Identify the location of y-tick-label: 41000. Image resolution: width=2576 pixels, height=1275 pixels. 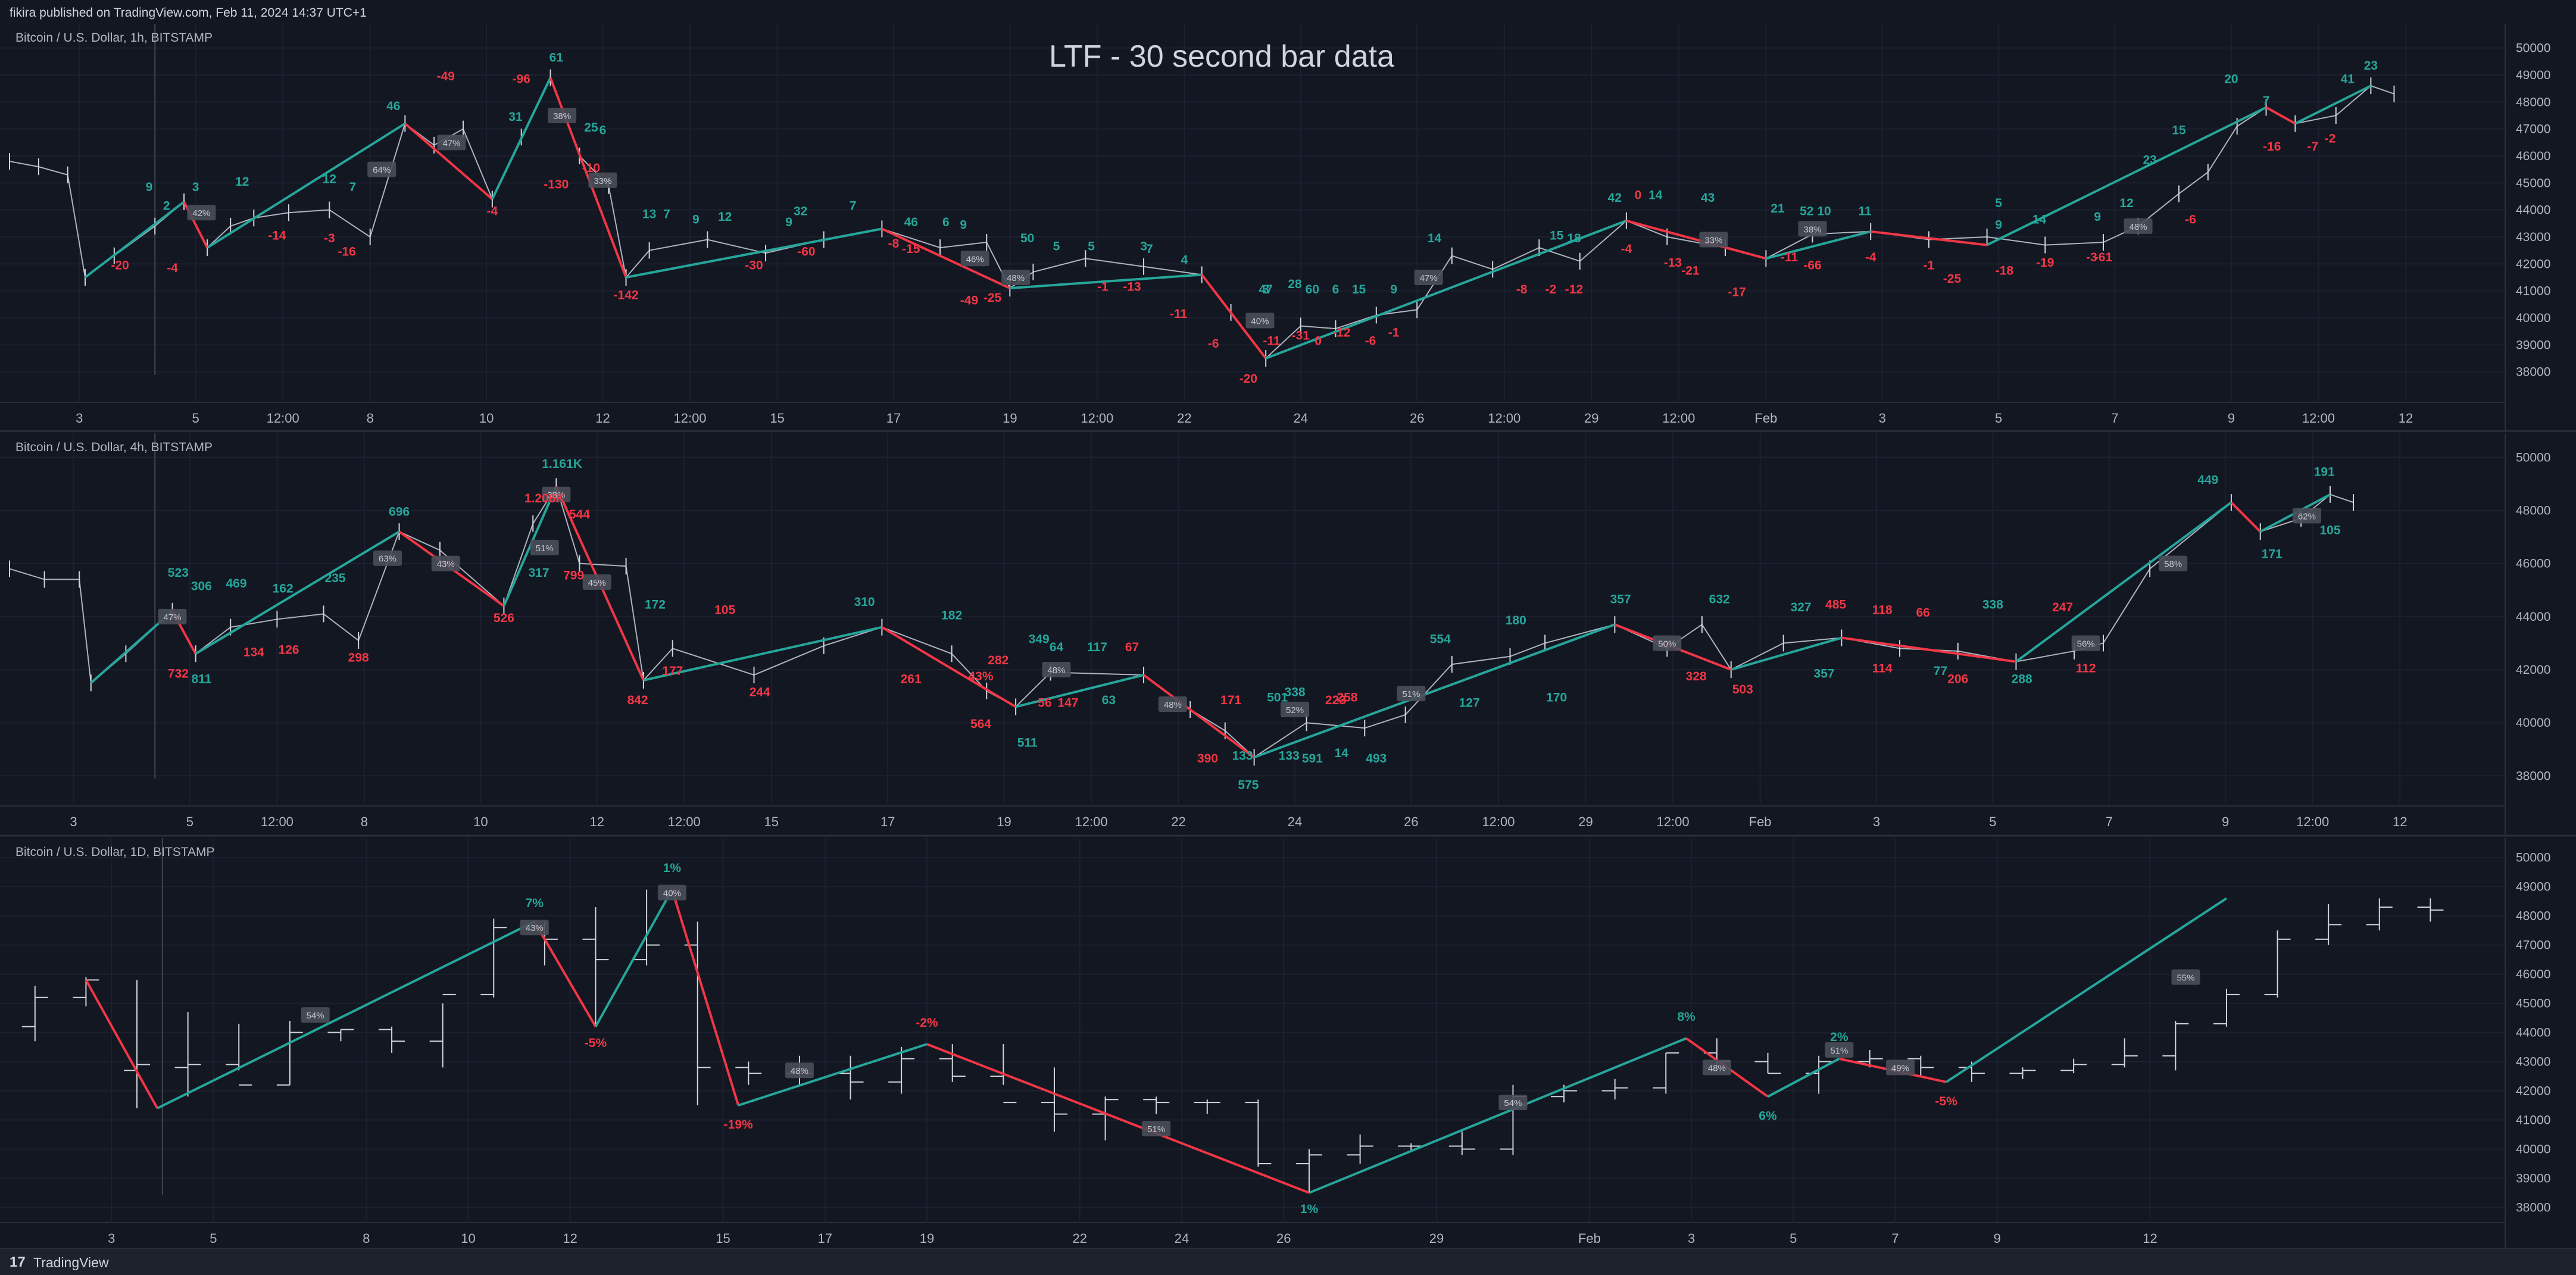
(2533, 1120).